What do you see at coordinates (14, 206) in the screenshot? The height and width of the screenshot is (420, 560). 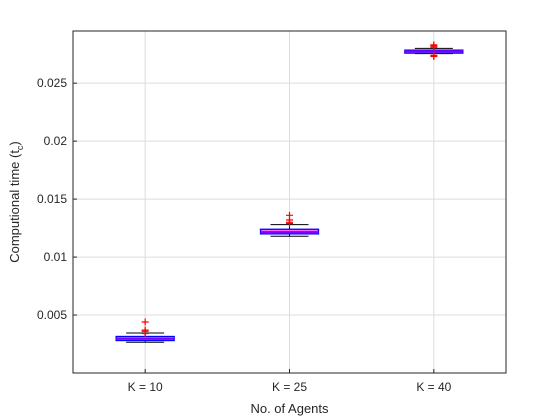 I see `y-axis-label-main: Computional time (t` at bounding box center [14, 206].